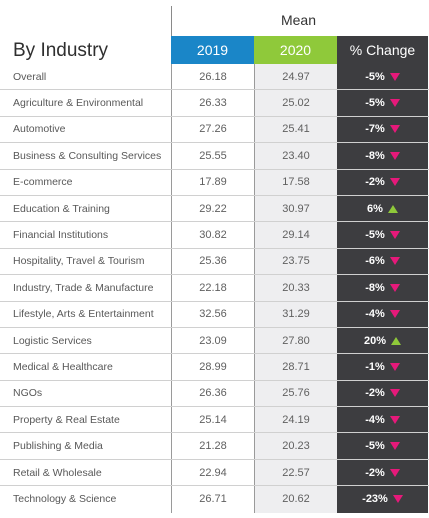  I want to click on industry-name: Hospitality, Travel & Tourism, so click(79, 261).